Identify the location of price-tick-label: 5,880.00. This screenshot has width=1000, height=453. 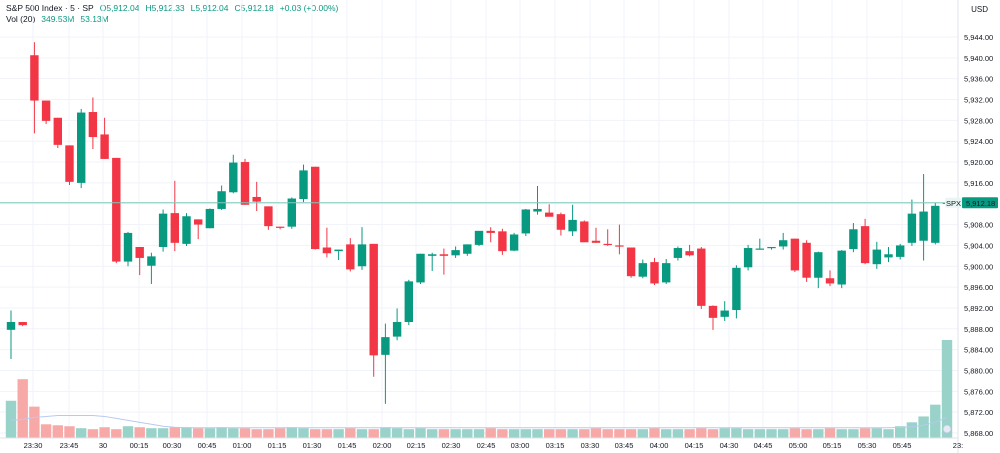
(978, 370).